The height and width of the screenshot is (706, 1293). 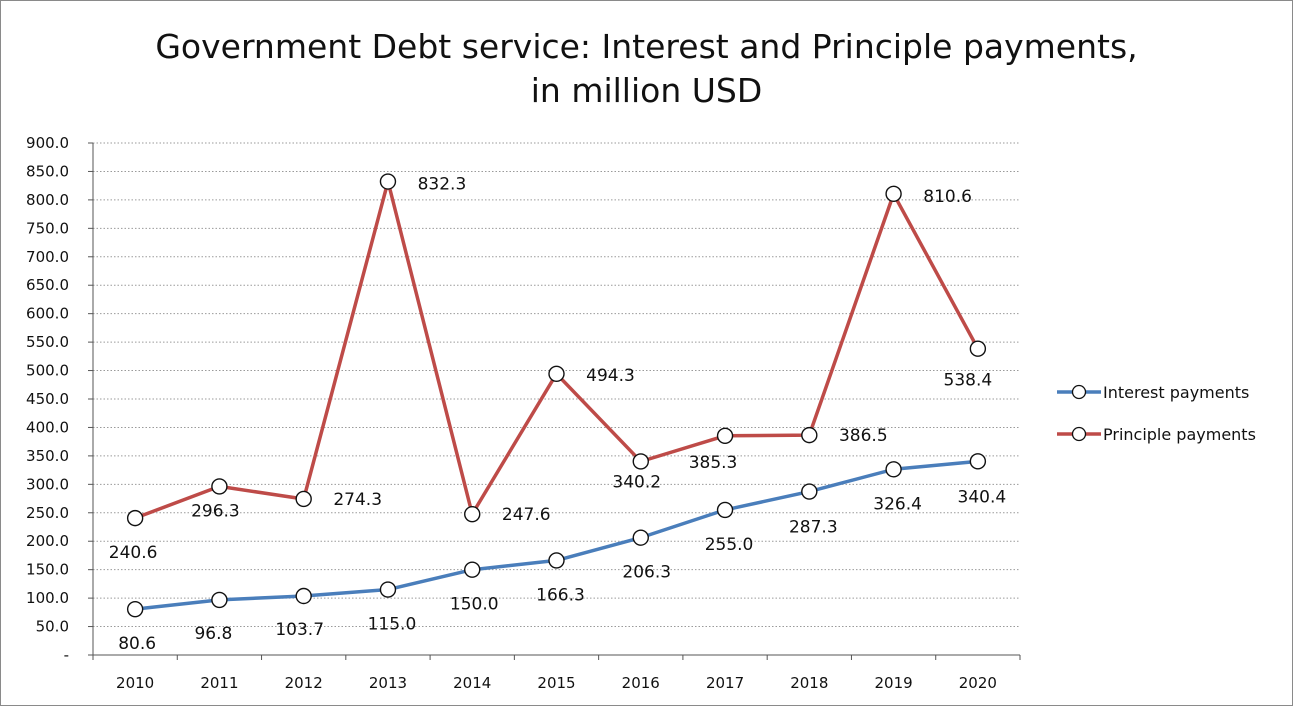 What do you see at coordinates (299, 630) in the screenshot?
I see `data-label: 103.7` at bounding box center [299, 630].